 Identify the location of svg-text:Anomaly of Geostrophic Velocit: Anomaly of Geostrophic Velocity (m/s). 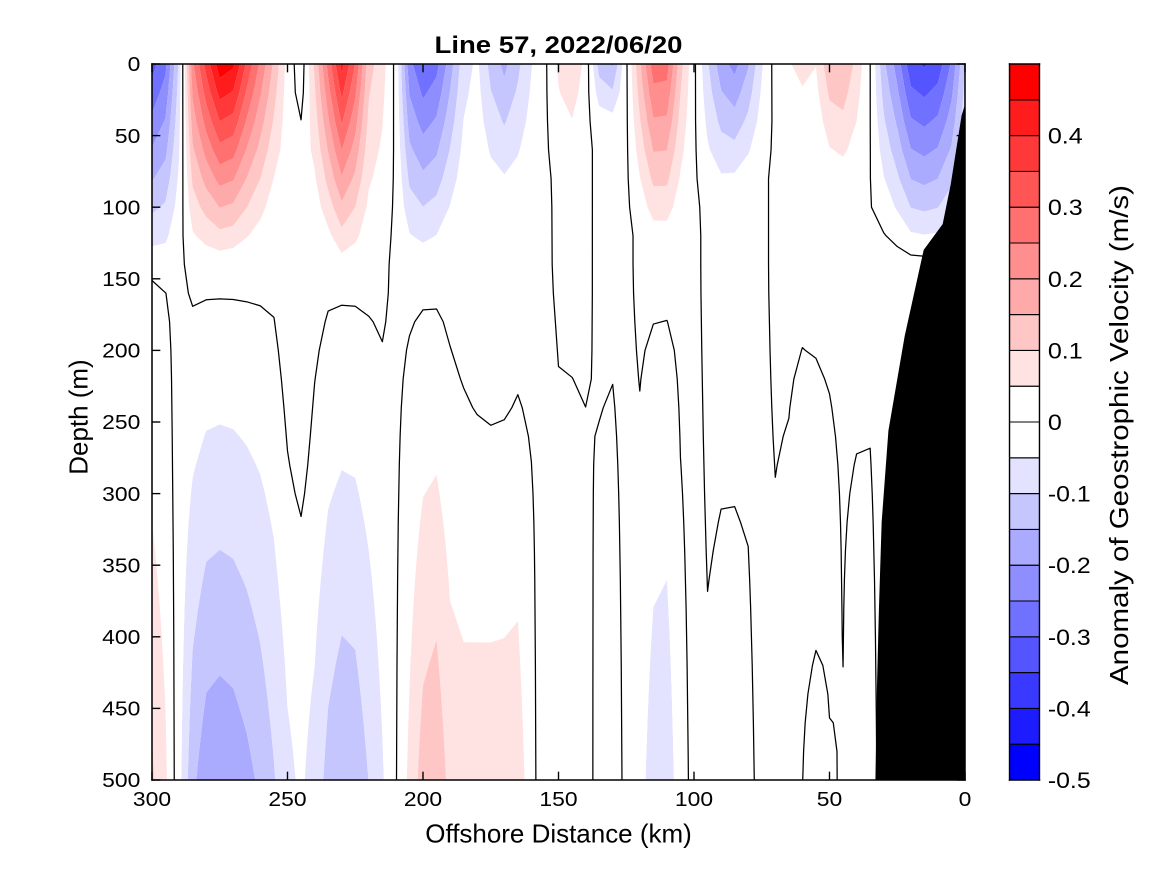
(1119, 435).